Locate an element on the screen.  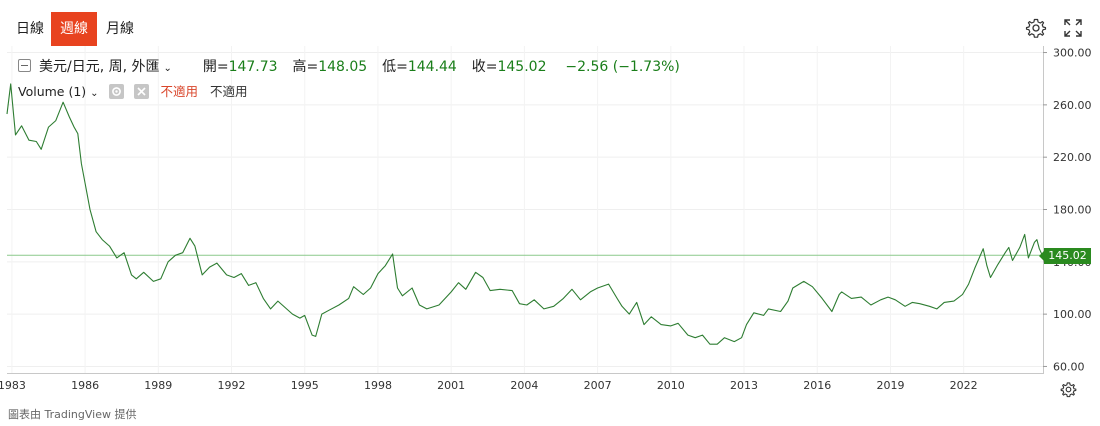
x-tick-label: 2013 is located at coordinates (744, 385).